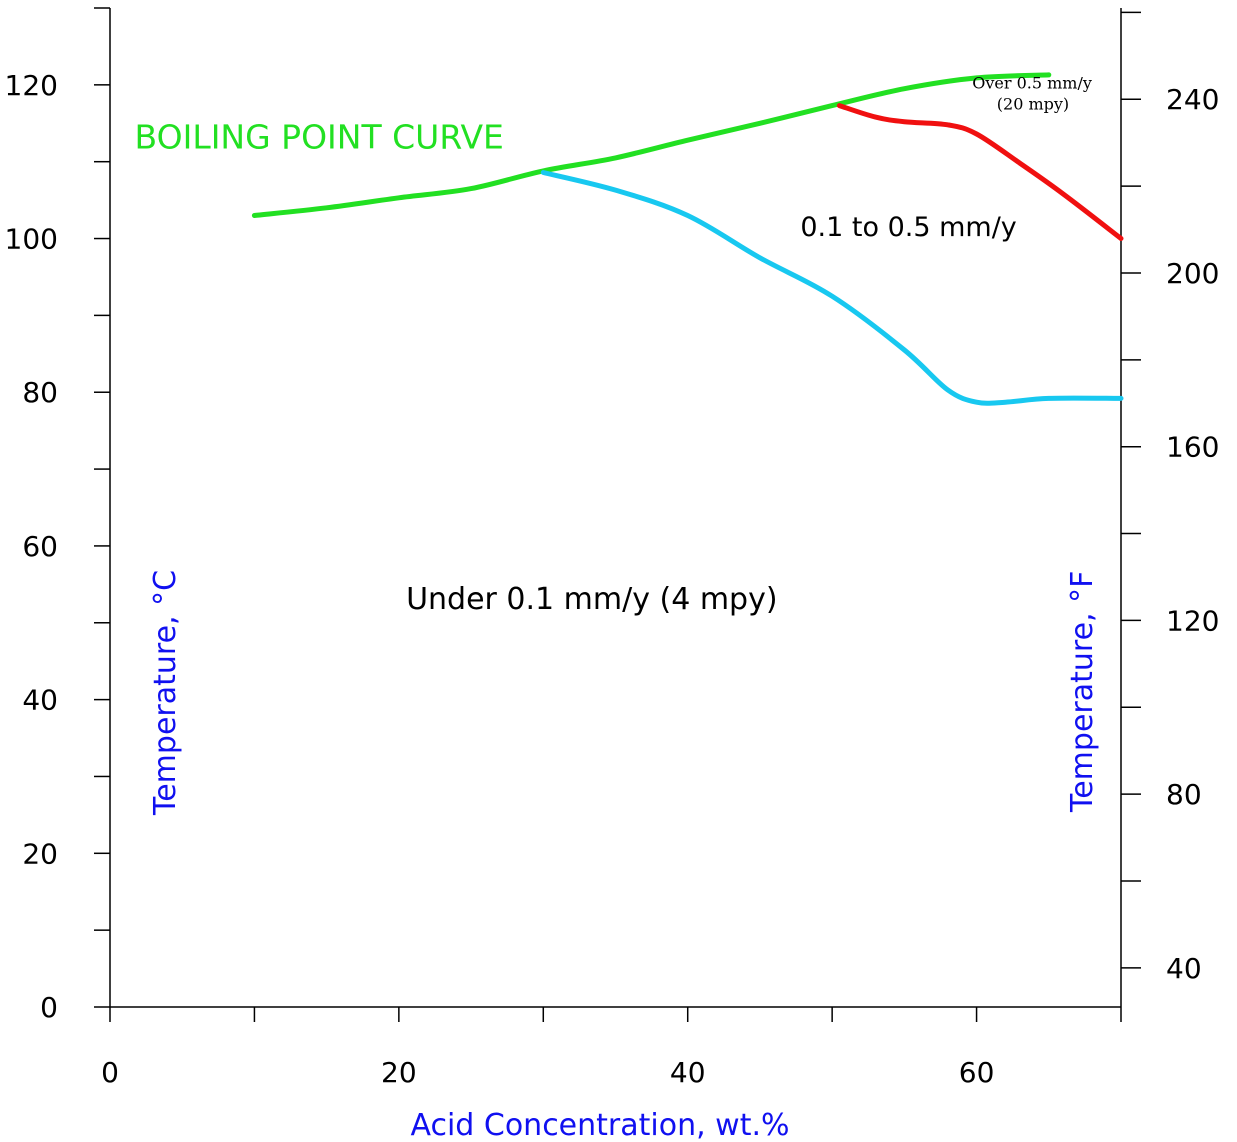 This screenshot has width=1237, height=1142. I want to click on high-rate-mpy-label: (20 mpy), so click(1033, 103).